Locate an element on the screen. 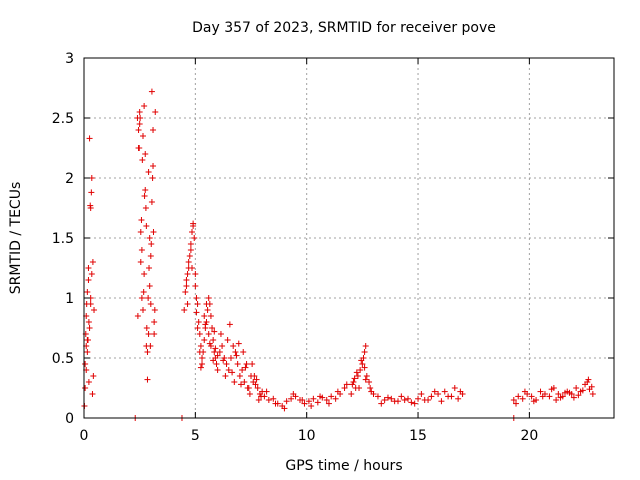 The image size is (640, 480). y-tick-label: 1.5 is located at coordinates (63, 239).